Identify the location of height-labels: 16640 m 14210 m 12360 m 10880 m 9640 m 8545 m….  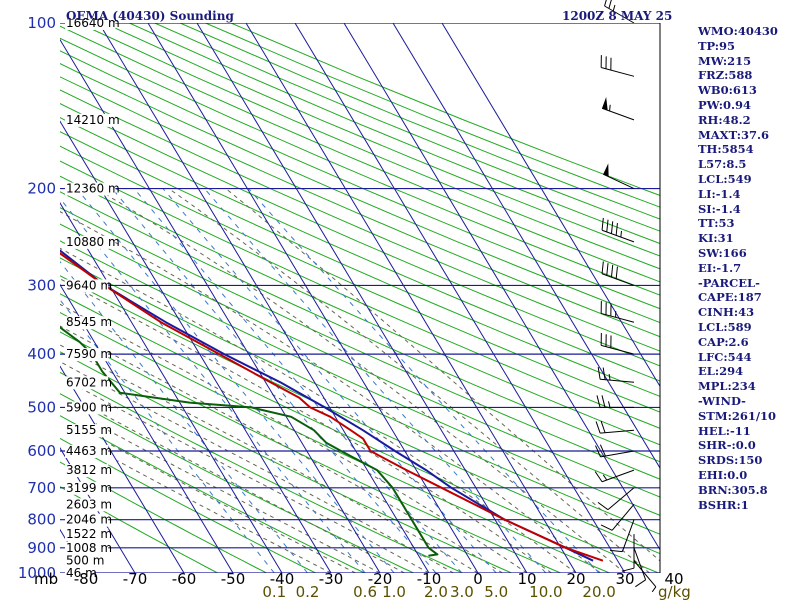
(92, 298).